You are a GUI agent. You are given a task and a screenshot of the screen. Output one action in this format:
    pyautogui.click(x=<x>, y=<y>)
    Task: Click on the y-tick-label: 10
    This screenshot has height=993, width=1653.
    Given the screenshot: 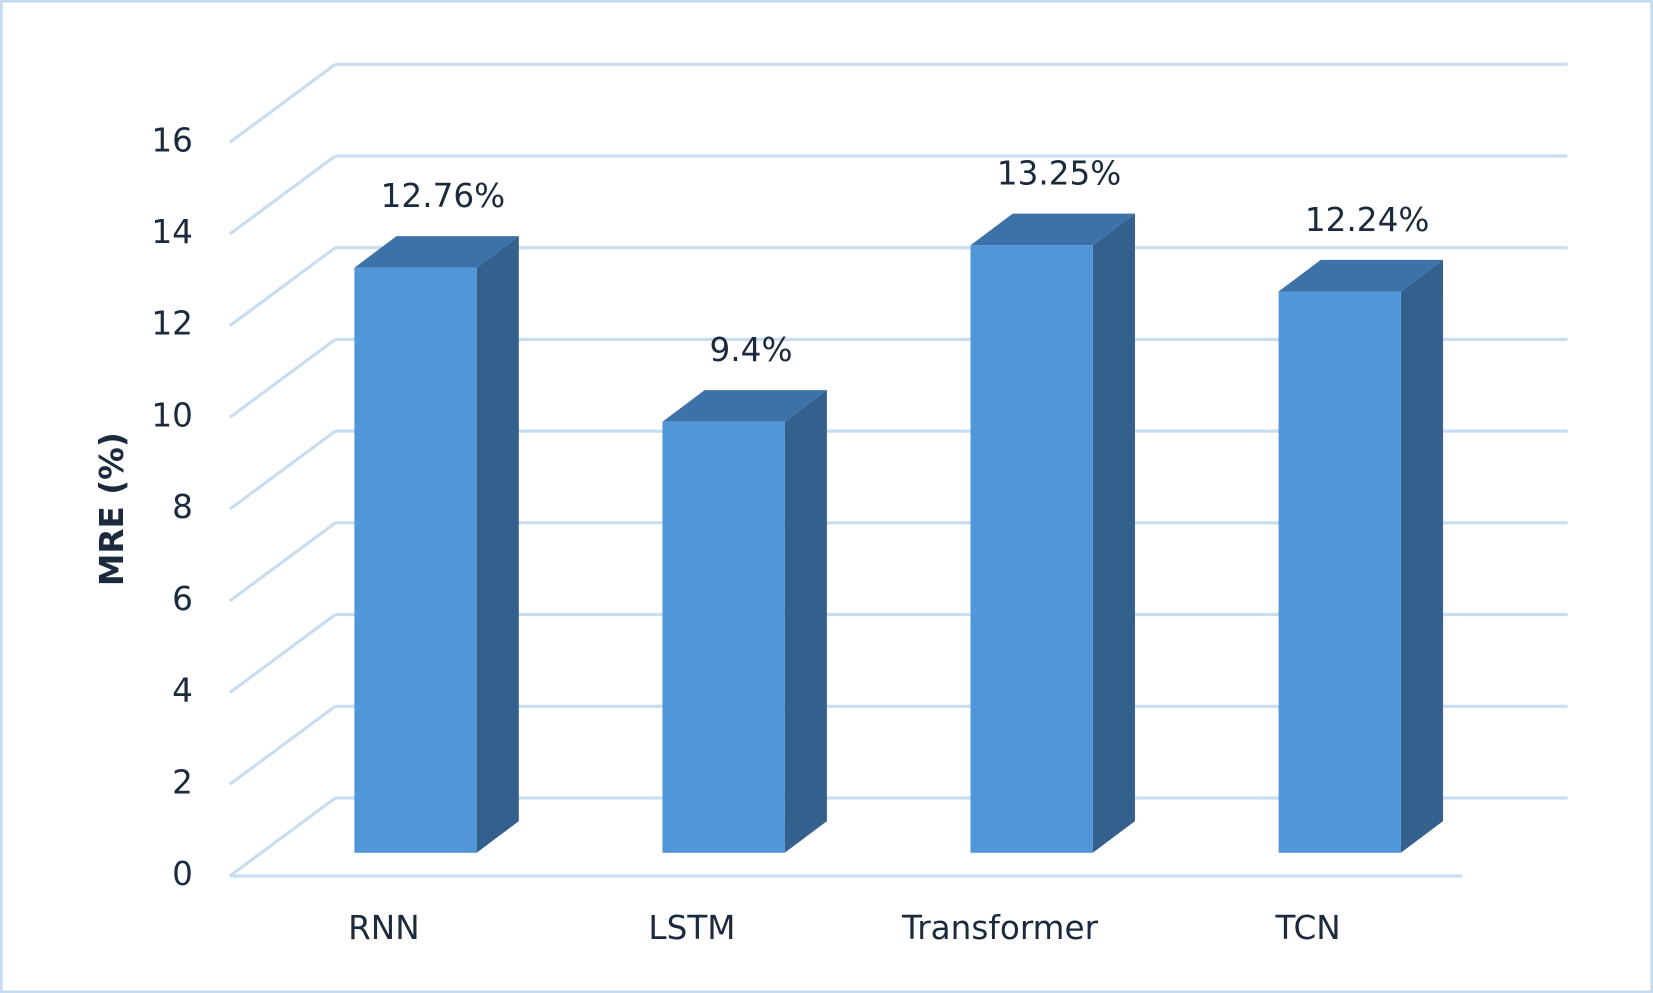 What is the action you would take?
    pyautogui.click(x=172, y=415)
    